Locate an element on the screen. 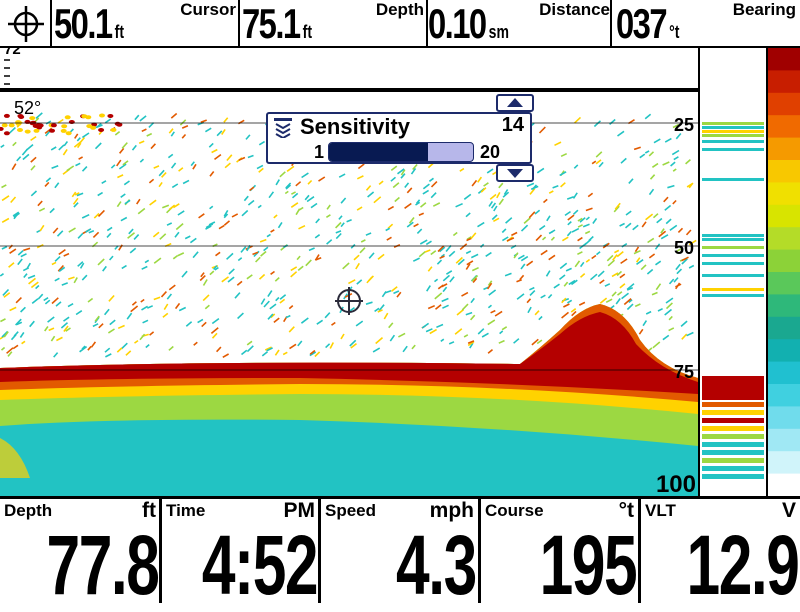  palette-swatch is located at coordinates (784, 463).